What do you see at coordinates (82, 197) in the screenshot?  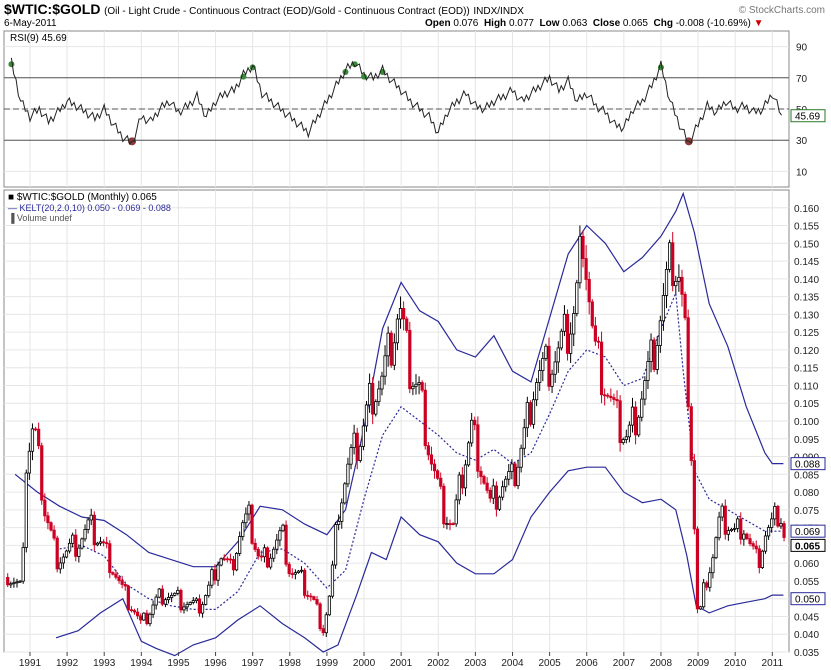 I see `price-title: ■ $WTIC:$GOLD (Monthly) 0.065` at bounding box center [82, 197].